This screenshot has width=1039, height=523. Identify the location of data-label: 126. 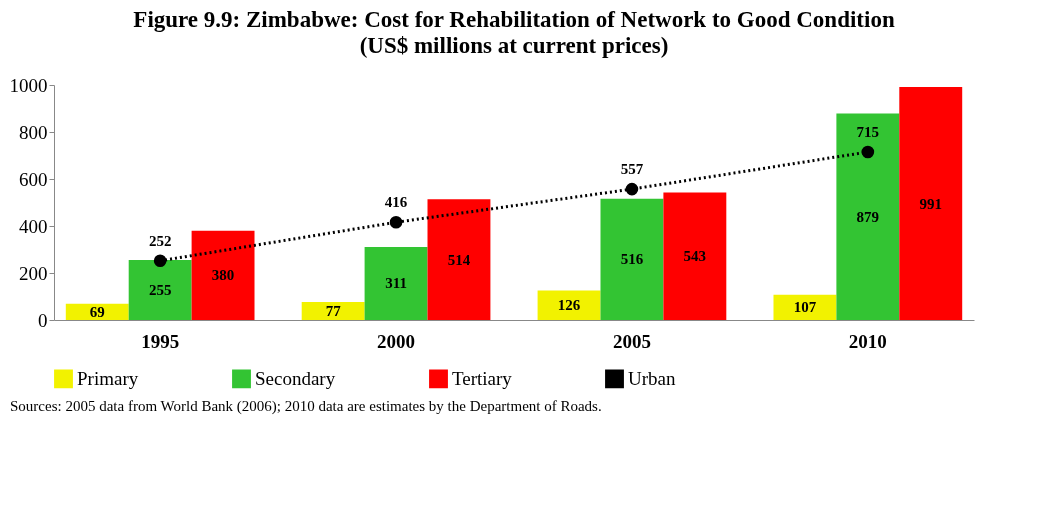
(569, 305).